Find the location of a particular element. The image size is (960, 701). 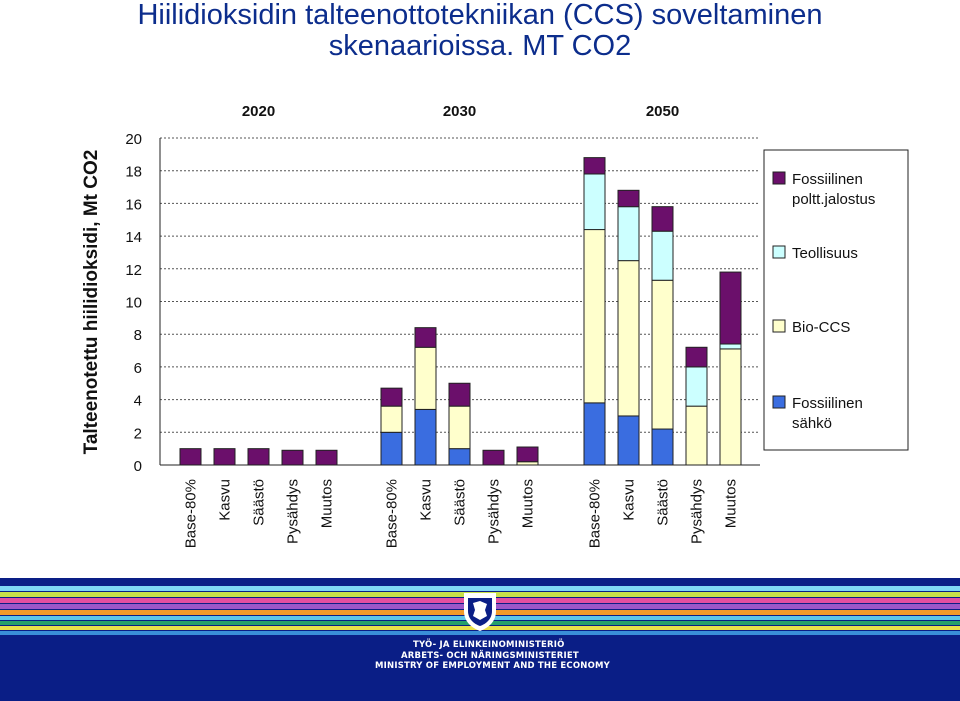

y-tick-label: 6 is located at coordinates (138, 368).